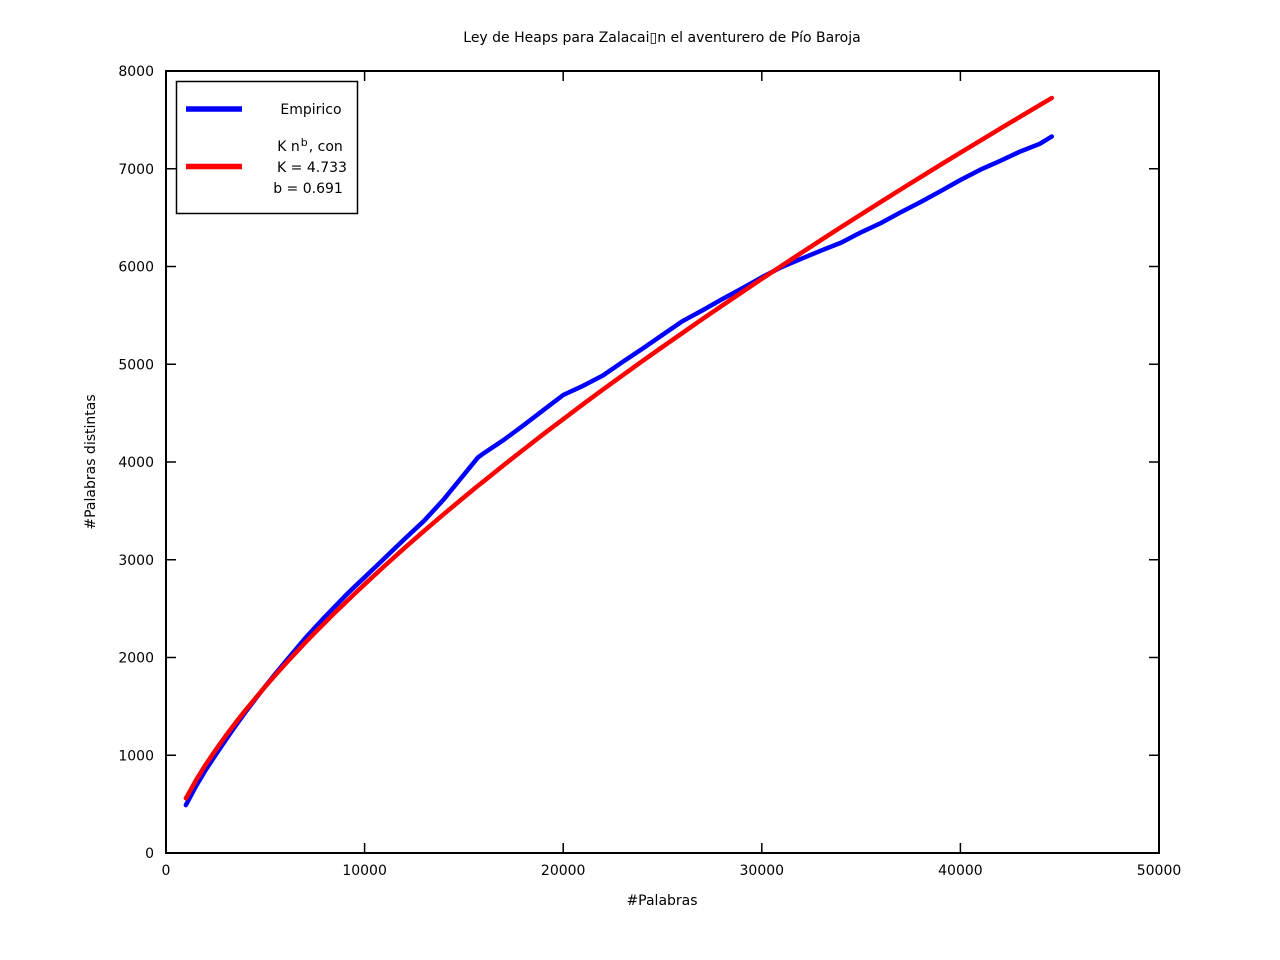  I want to click on y-tick-label: 0, so click(149, 854).